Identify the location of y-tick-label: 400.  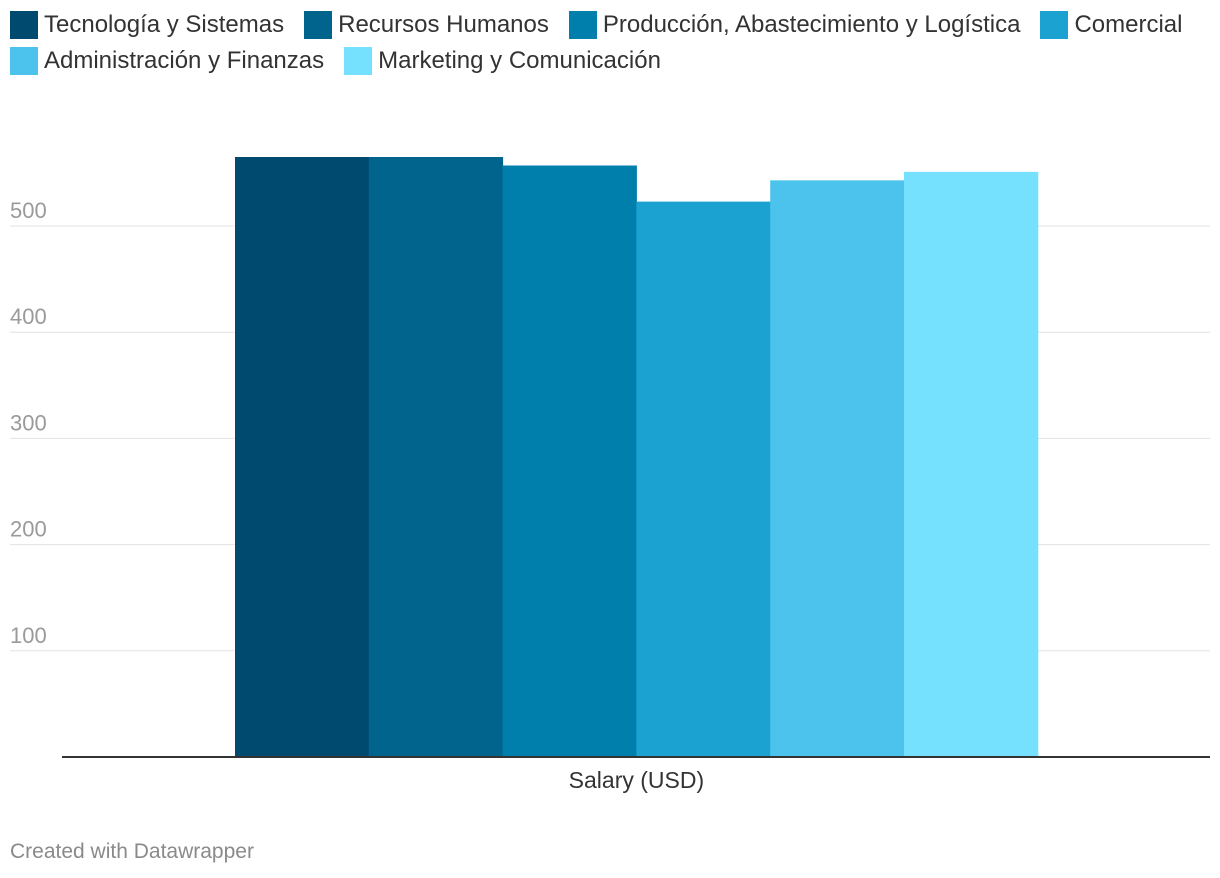
(28, 316).